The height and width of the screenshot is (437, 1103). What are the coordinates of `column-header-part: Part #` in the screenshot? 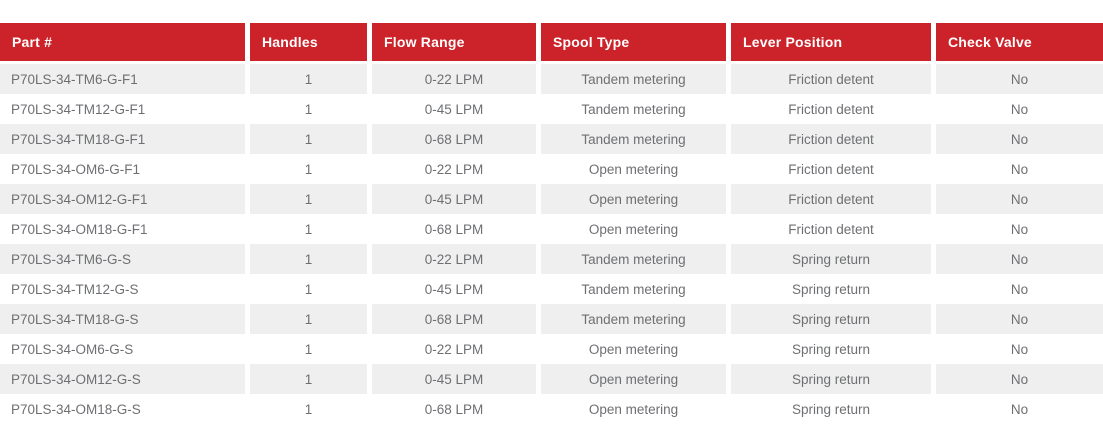 It's located at (122, 43).